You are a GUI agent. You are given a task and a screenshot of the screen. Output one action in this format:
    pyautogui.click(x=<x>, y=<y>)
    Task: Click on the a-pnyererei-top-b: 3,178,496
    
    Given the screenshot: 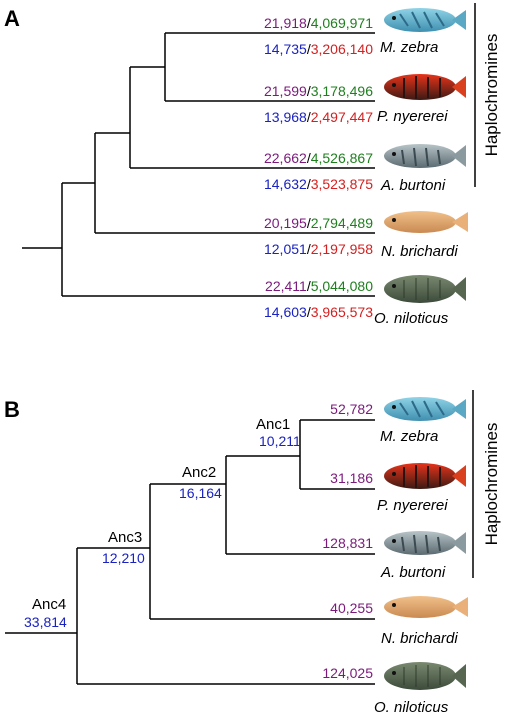 What is the action you would take?
    pyautogui.click(x=342, y=91)
    